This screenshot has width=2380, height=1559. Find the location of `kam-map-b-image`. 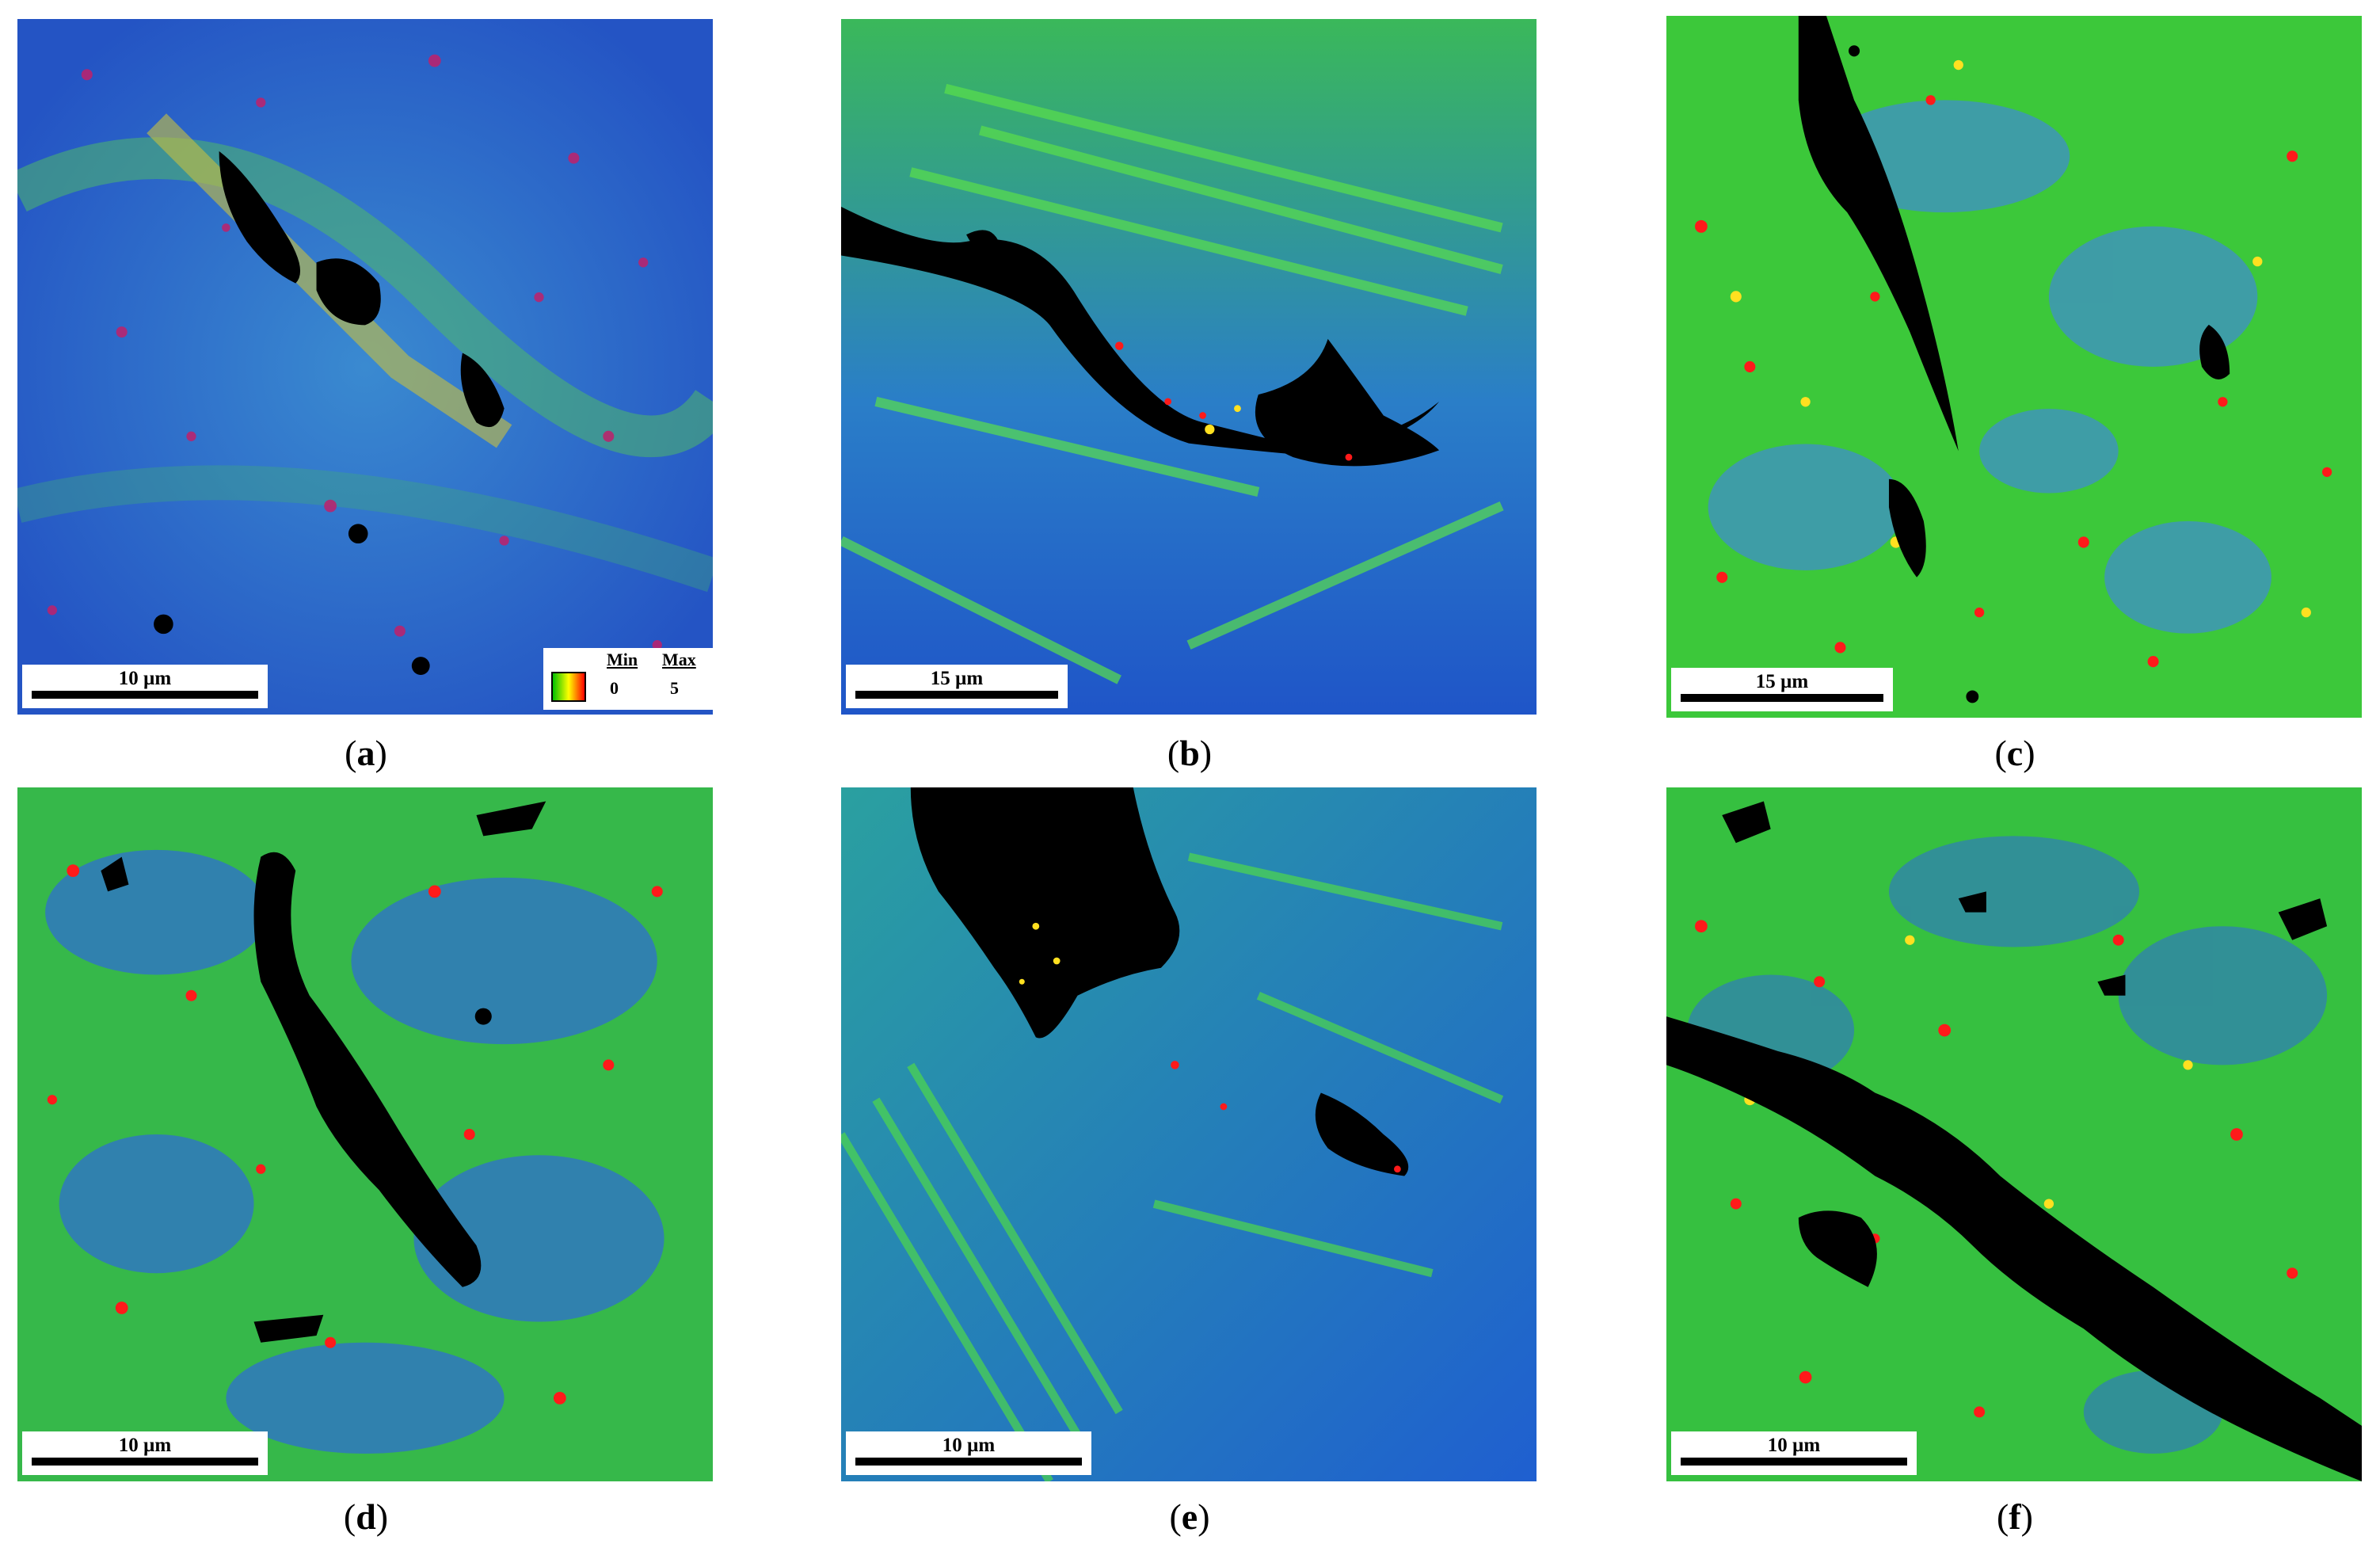

kam-map-b-image is located at coordinates (1189, 367).